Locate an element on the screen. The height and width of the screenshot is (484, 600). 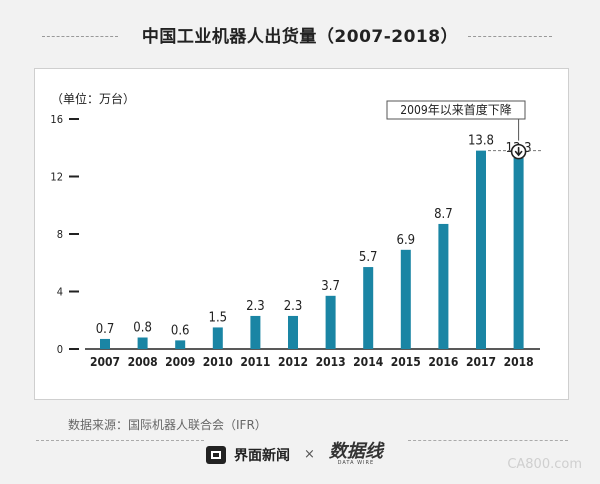
bar-2008 is located at coordinates (142, 343).